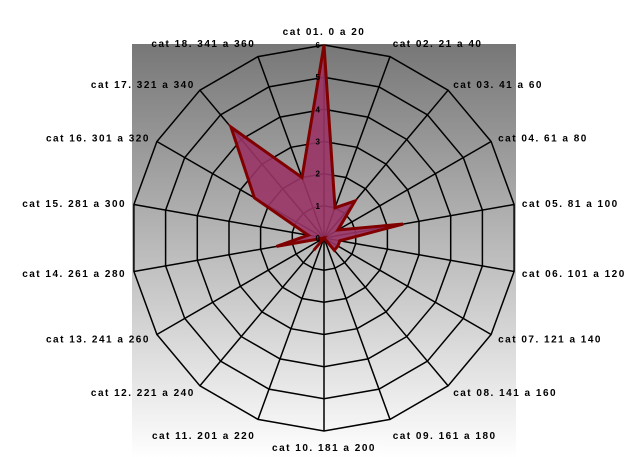 The width and height of the screenshot is (637, 457). Describe the element at coordinates (445, 436) in the screenshot. I see `category-label: cat 09. 161 a 180` at that location.